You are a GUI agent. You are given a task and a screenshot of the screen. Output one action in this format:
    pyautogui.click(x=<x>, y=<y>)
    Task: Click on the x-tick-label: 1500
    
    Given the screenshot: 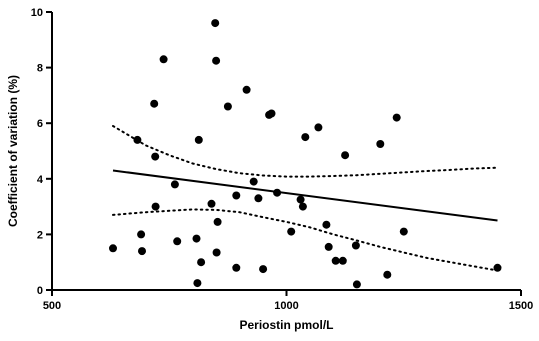 What is the action you would take?
    pyautogui.click(x=521, y=306)
    